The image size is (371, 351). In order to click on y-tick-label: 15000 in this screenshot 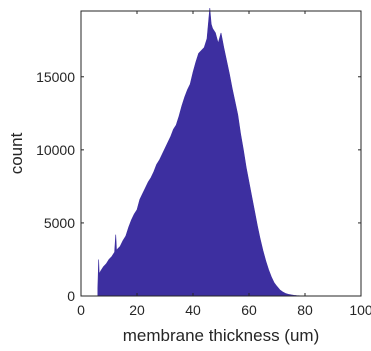, I will do `click(55, 77)`.